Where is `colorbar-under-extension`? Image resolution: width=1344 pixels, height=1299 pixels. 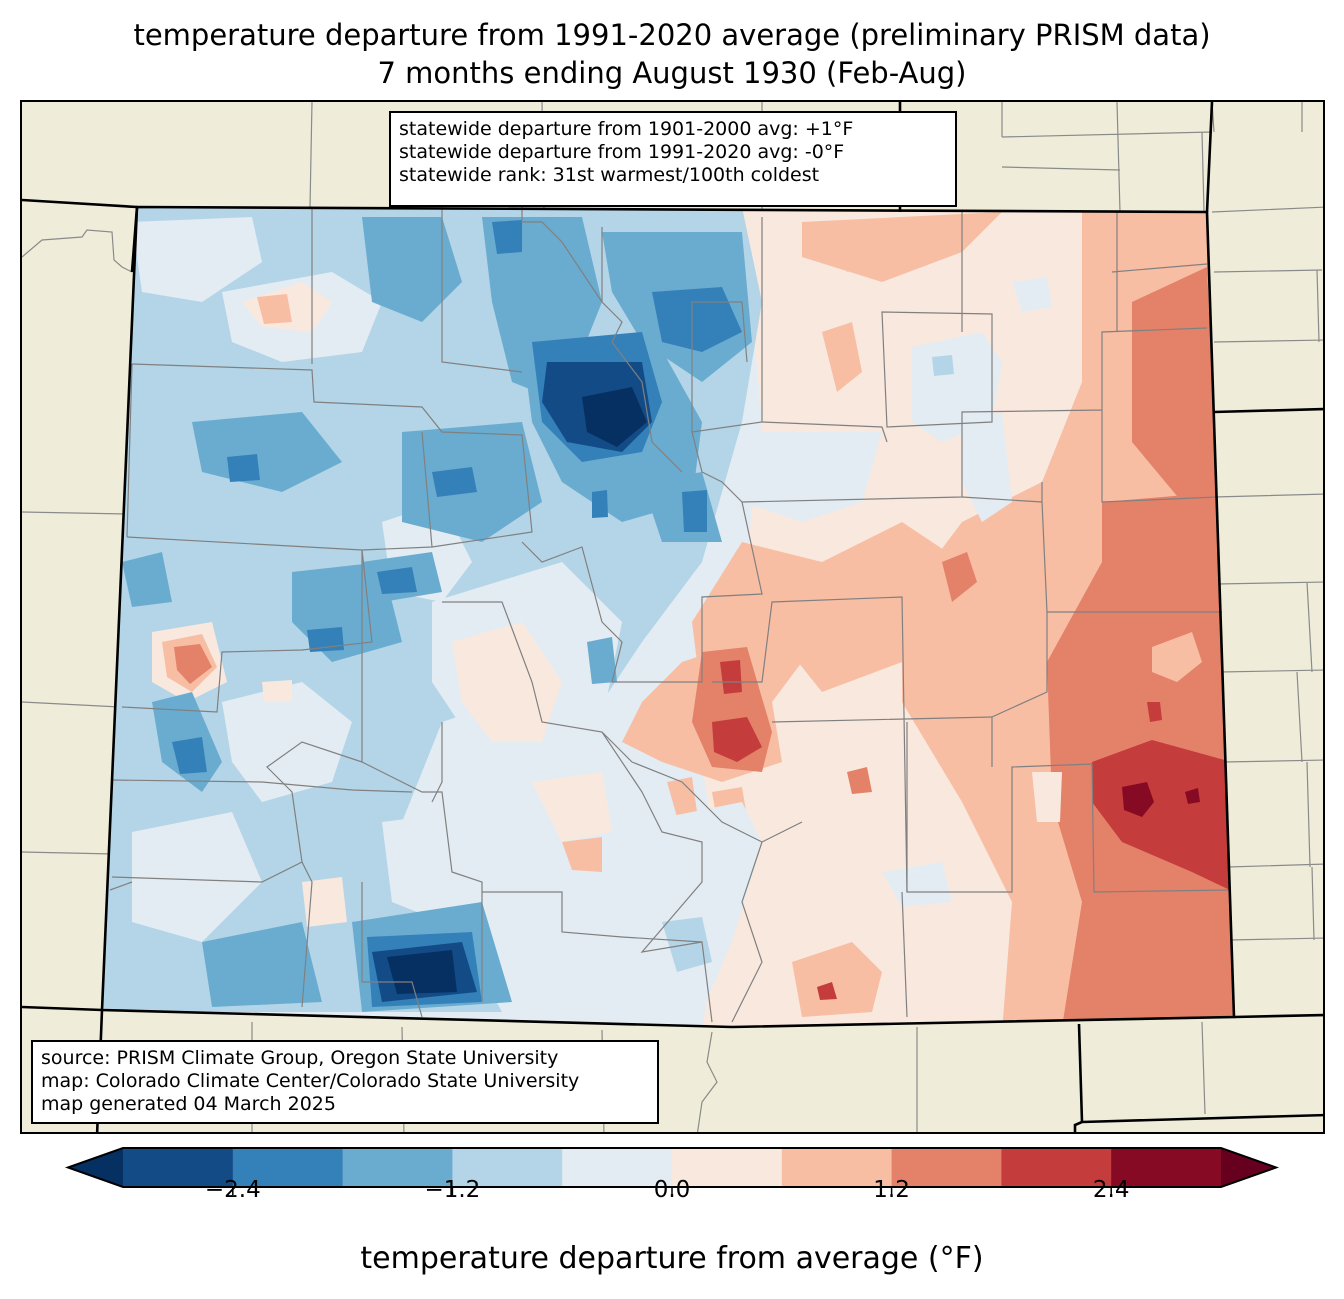
colorbar-under-extension is located at coordinates (95, 1167).